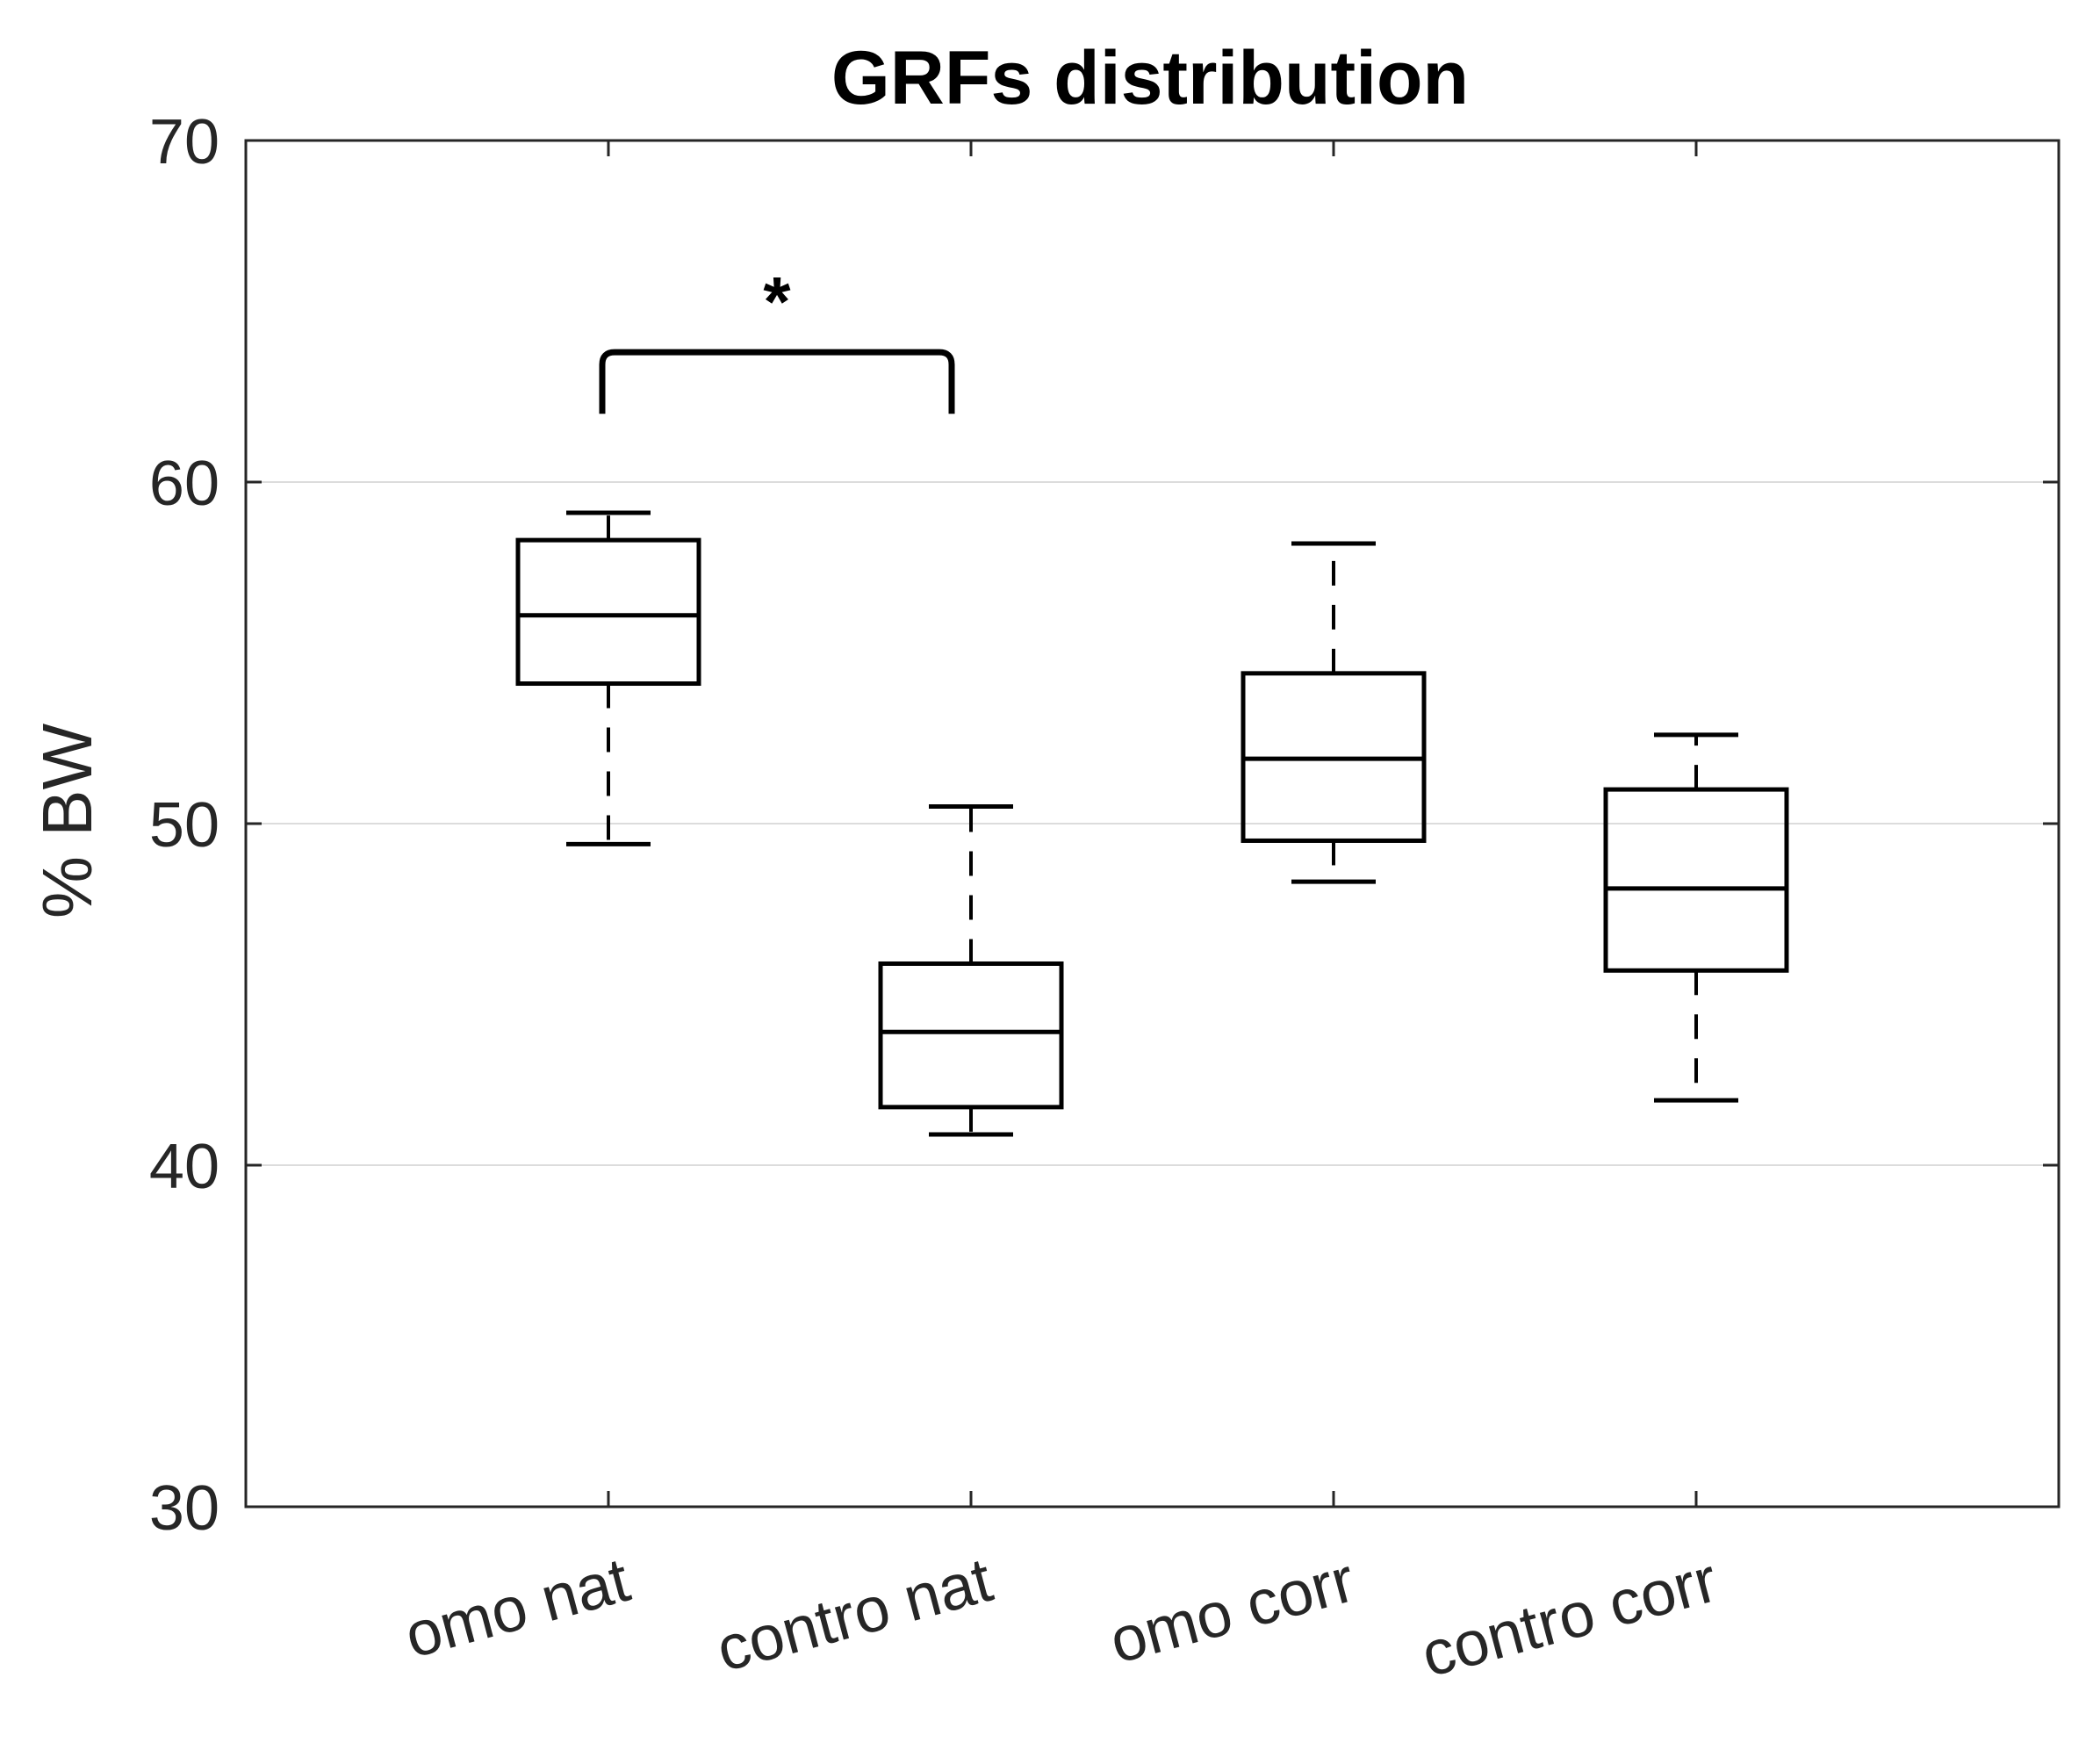 The width and height of the screenshot is (2100, 1757). I want to click on box-omo-nat, so click(608, 678).